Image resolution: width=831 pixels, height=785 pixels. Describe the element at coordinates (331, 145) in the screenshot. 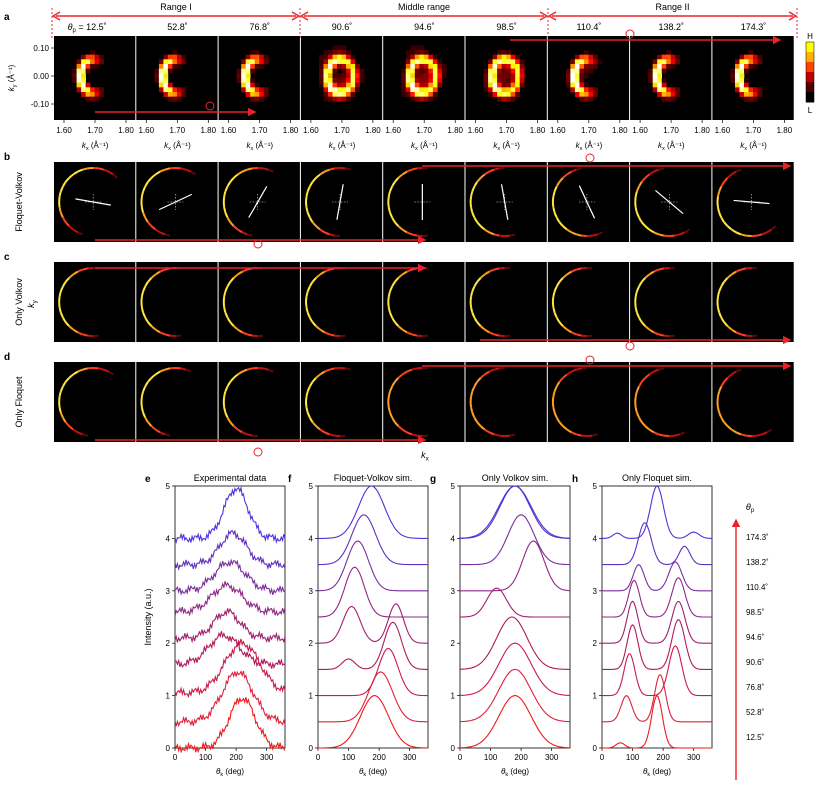

I see `kx-axis-label-main: k` at that location.